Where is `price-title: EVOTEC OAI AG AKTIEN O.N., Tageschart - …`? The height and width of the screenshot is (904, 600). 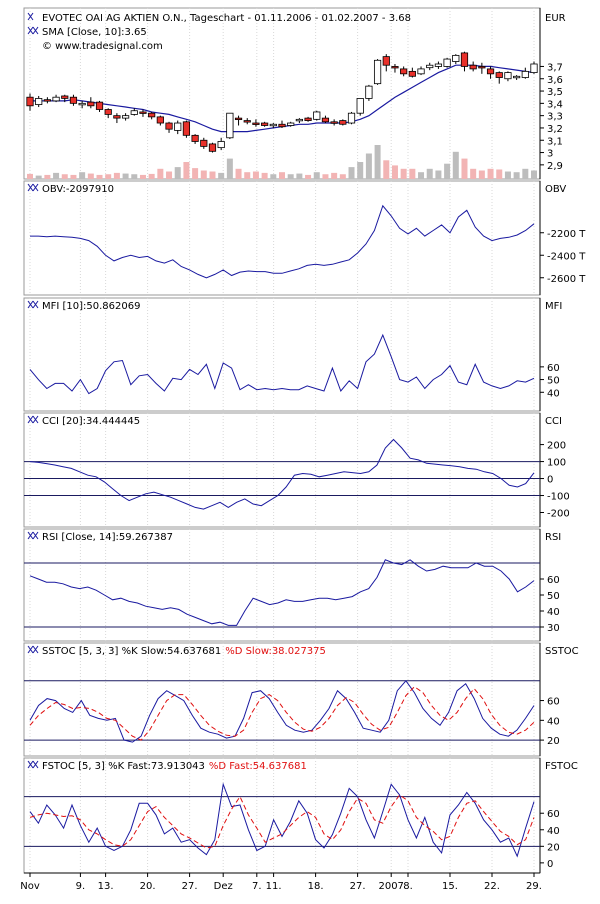
price-title: EVOTEC OAI AG AKTIEN O.N., Tageschart - … is located at coordinates (226, 18).